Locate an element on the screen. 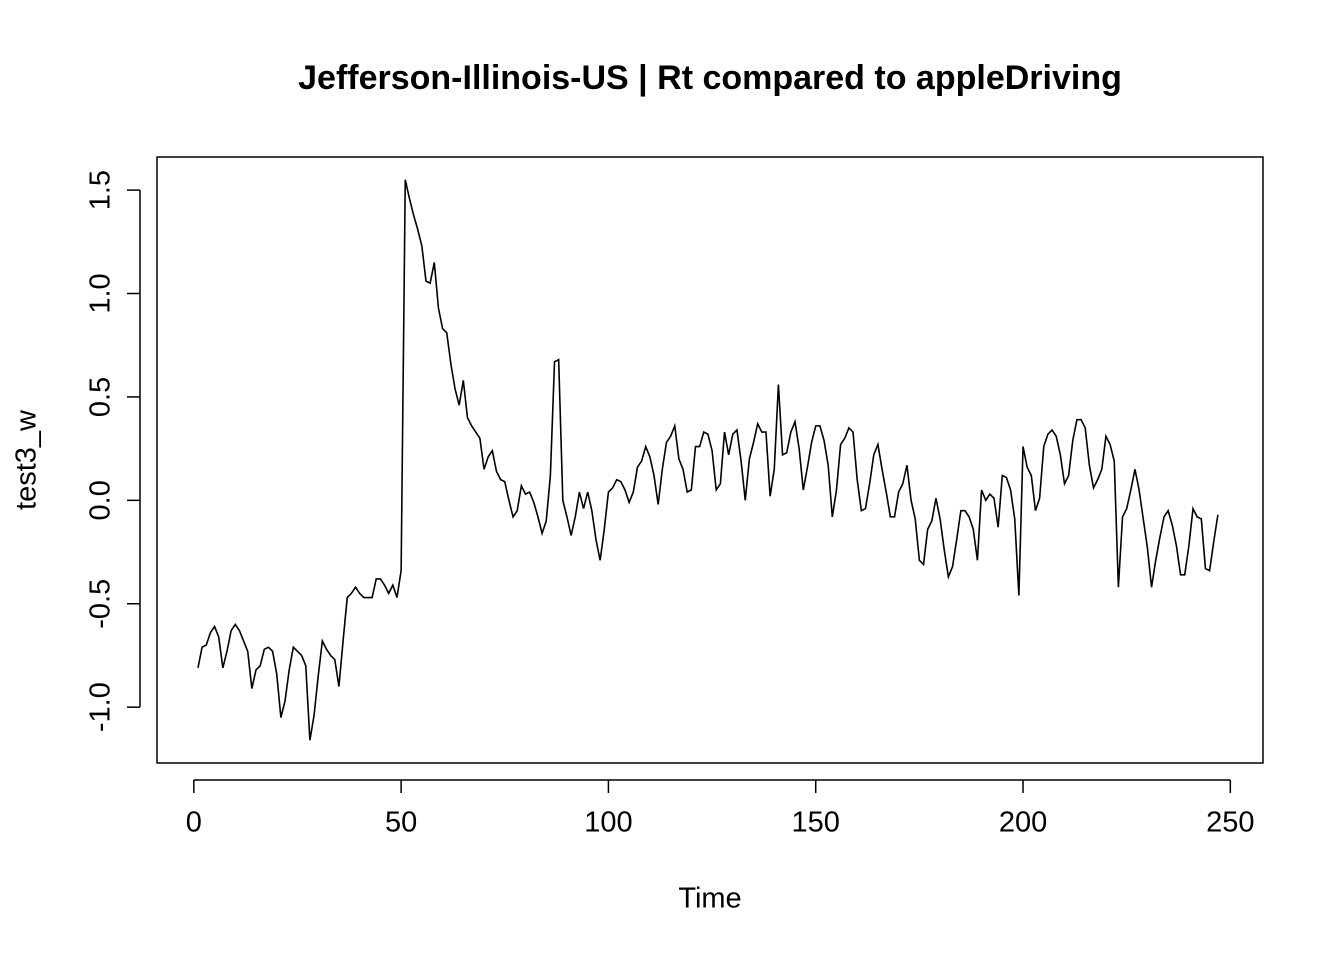 Image resolution: width=1344 pixels, height=960 pixels. x-tick-label: 0 is located at coordinates (194, 823).